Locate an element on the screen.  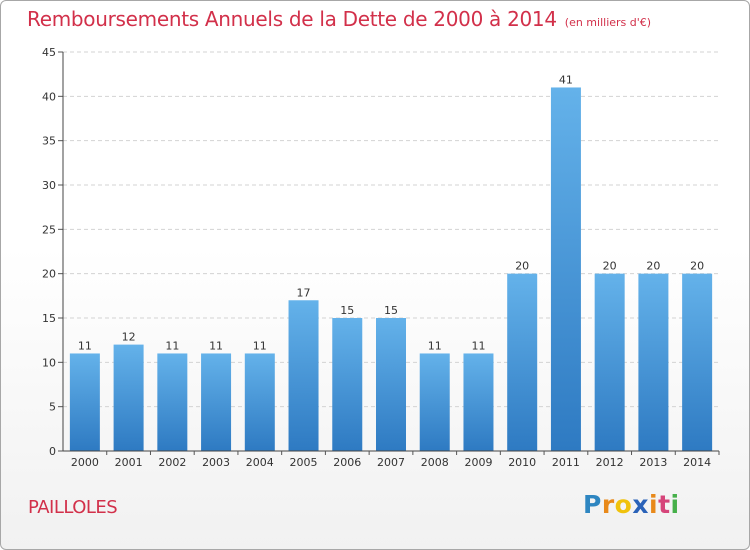
data-label-2002: 11 is located at coordinates (172, 345).